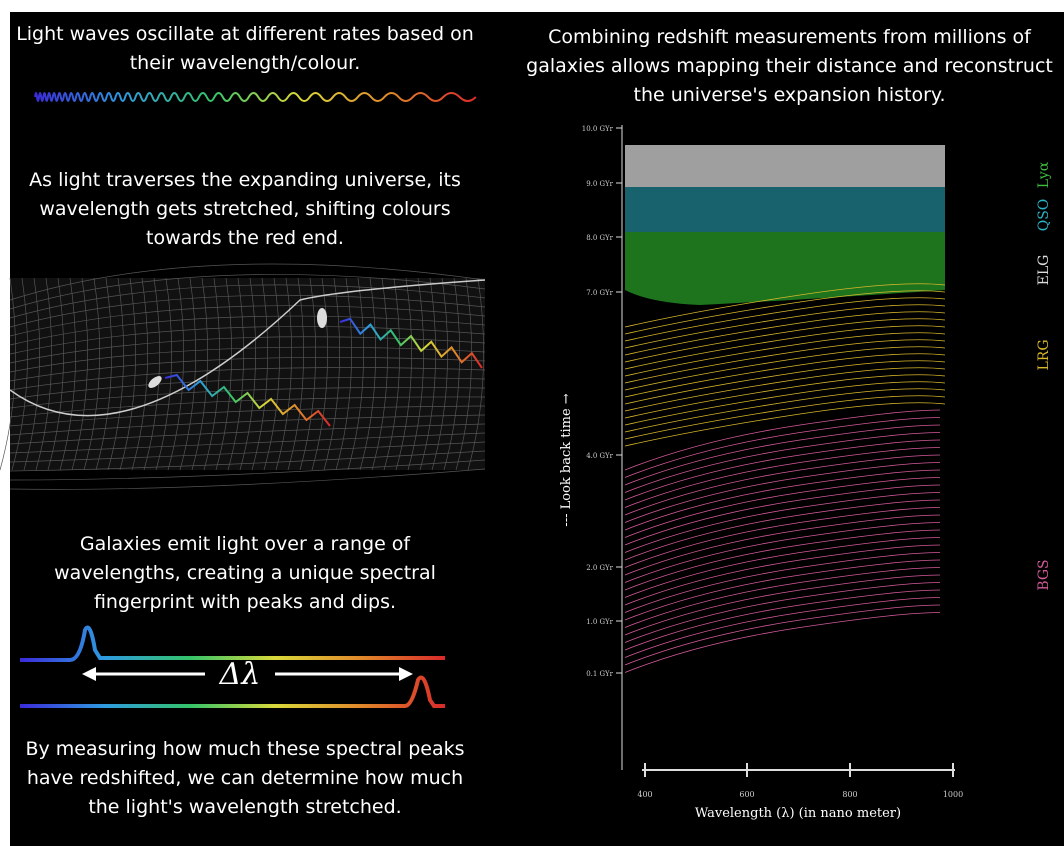 The image size is (1064, 846). What do you see at coordinates (953, 794) in the screenshot?
I see `x-tick-label: 1000` at bounding box center [953, 794].